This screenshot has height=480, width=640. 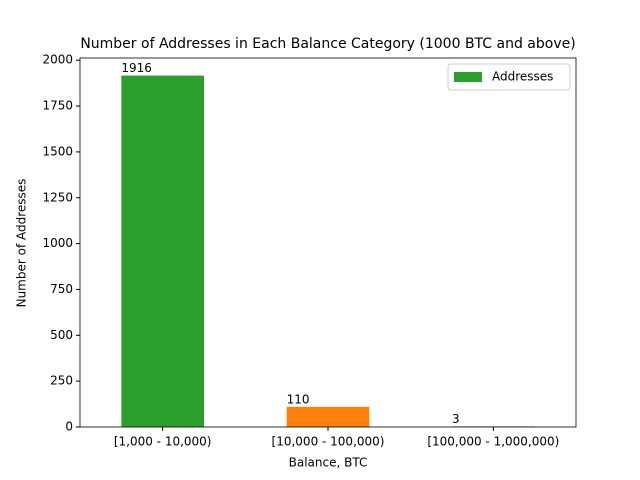 What do you see at coordinates (298, 399) in the screenshot?
I see `value-label: 110` at bounding box center [298, 399].